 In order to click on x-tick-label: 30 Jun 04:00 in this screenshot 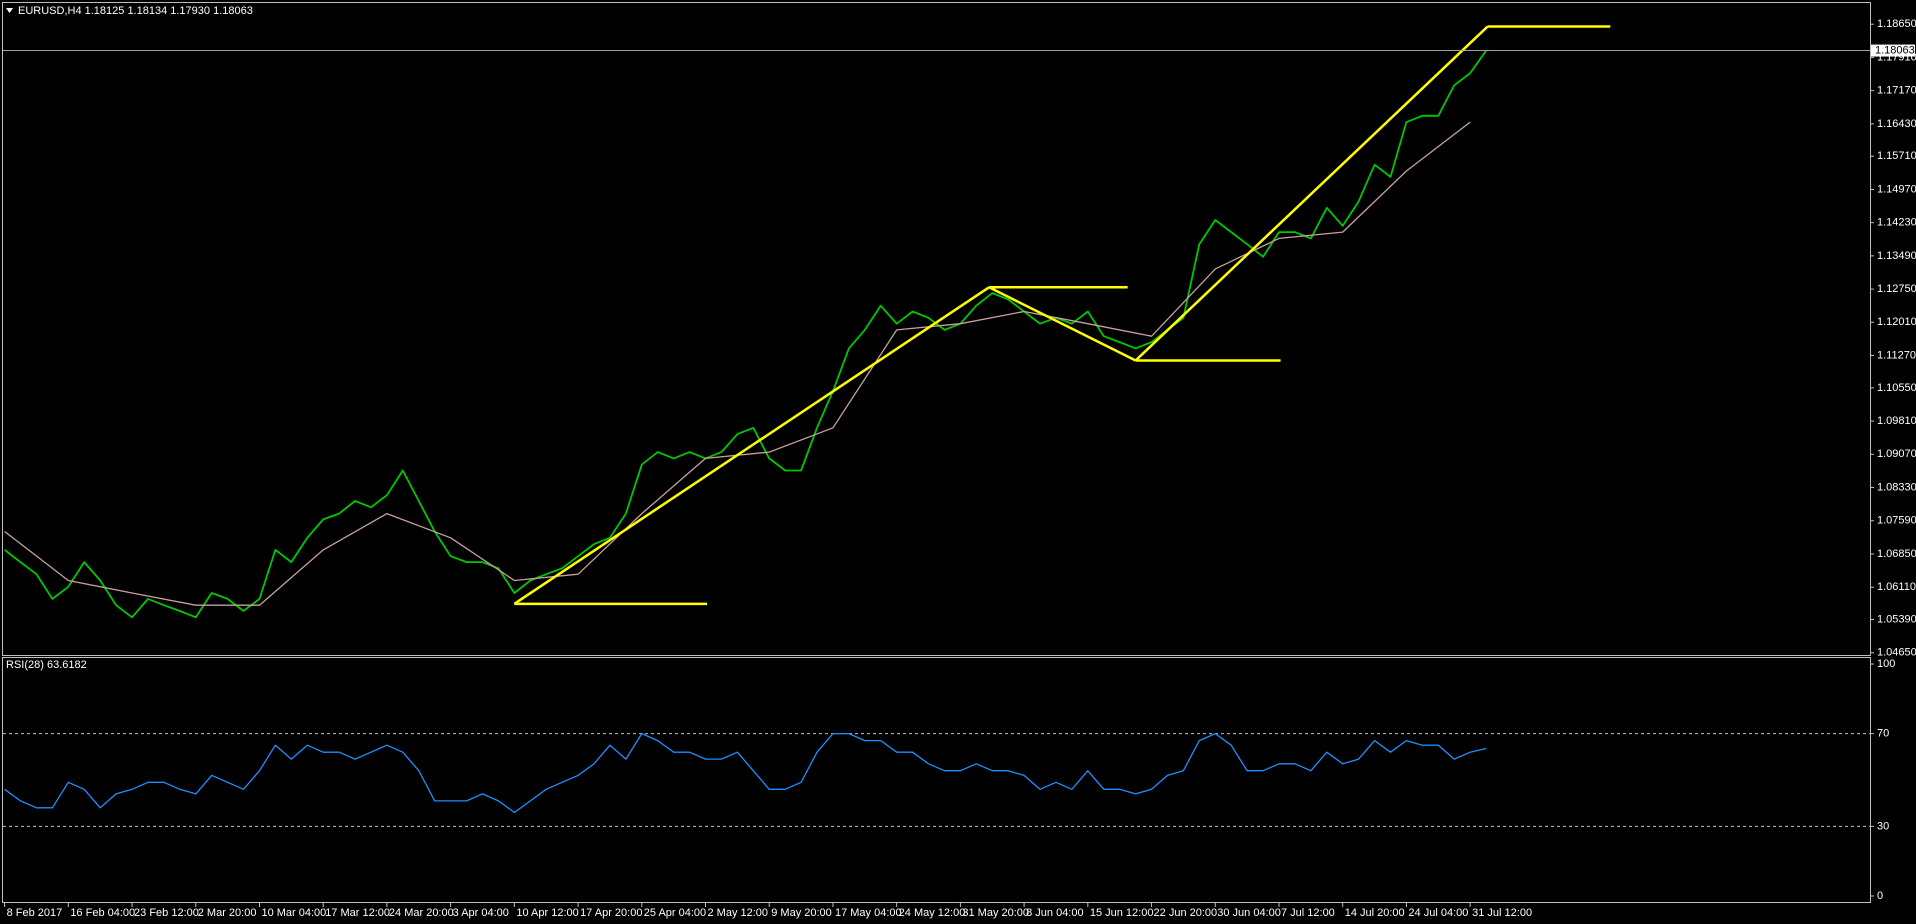, I will do `click(1249, 913)`.